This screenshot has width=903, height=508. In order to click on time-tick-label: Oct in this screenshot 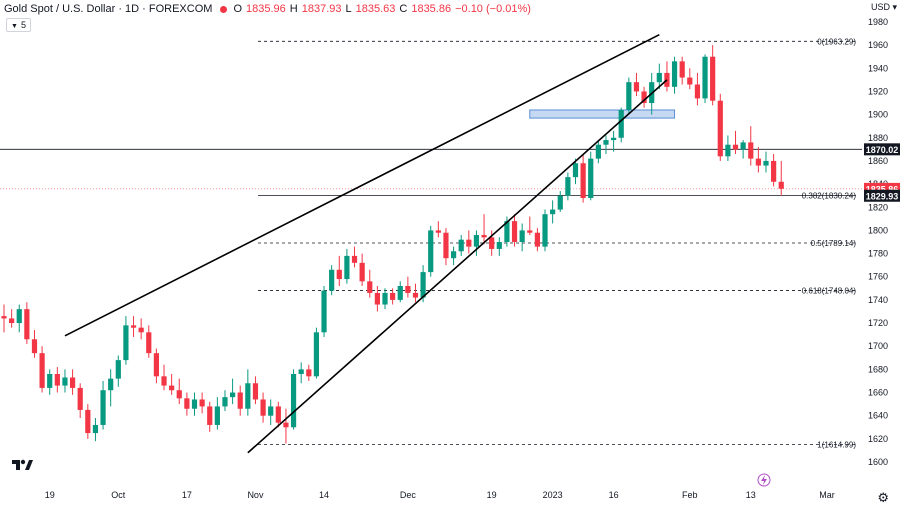, I will do `click(118, 495)`.